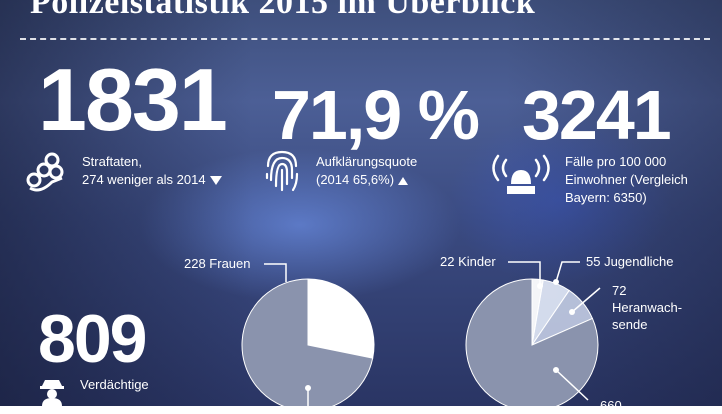 This screenshot has width=722, height=414. What do you see at coordinates (133, 99) in the screenshot?
I see `straftaten-value: 1831` at bounding box center [133, 99].